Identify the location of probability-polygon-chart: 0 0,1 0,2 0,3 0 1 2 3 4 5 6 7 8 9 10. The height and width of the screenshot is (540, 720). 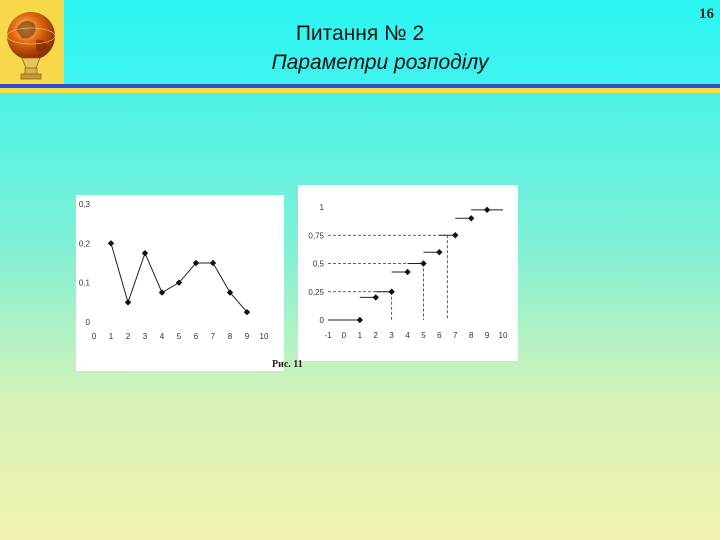
(180, 283).